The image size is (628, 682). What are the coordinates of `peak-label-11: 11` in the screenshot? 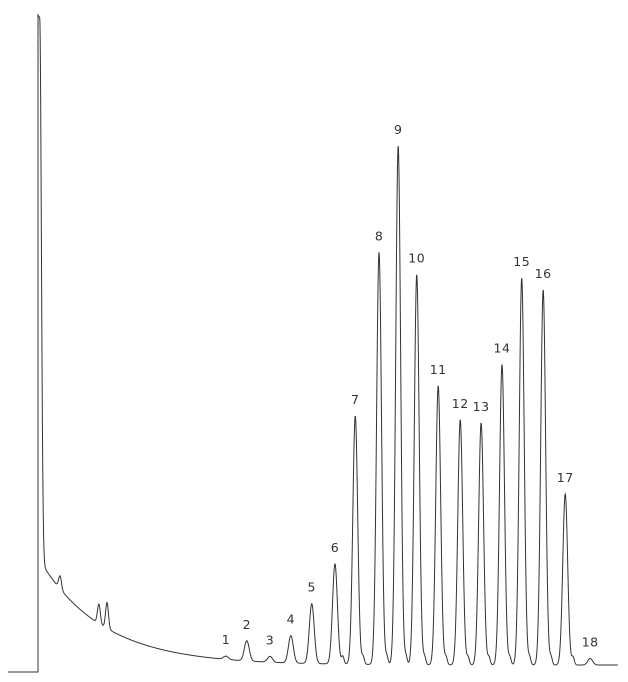 It's located at (438, 369).